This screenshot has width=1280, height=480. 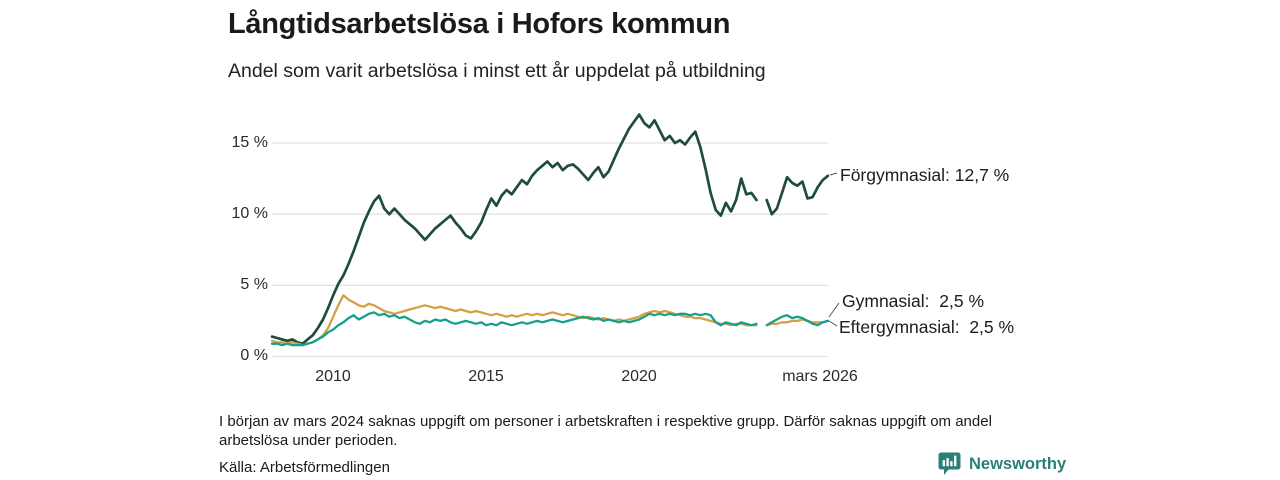 I want to click on y-tick-15: 15 %, so click(x=249, y=142).